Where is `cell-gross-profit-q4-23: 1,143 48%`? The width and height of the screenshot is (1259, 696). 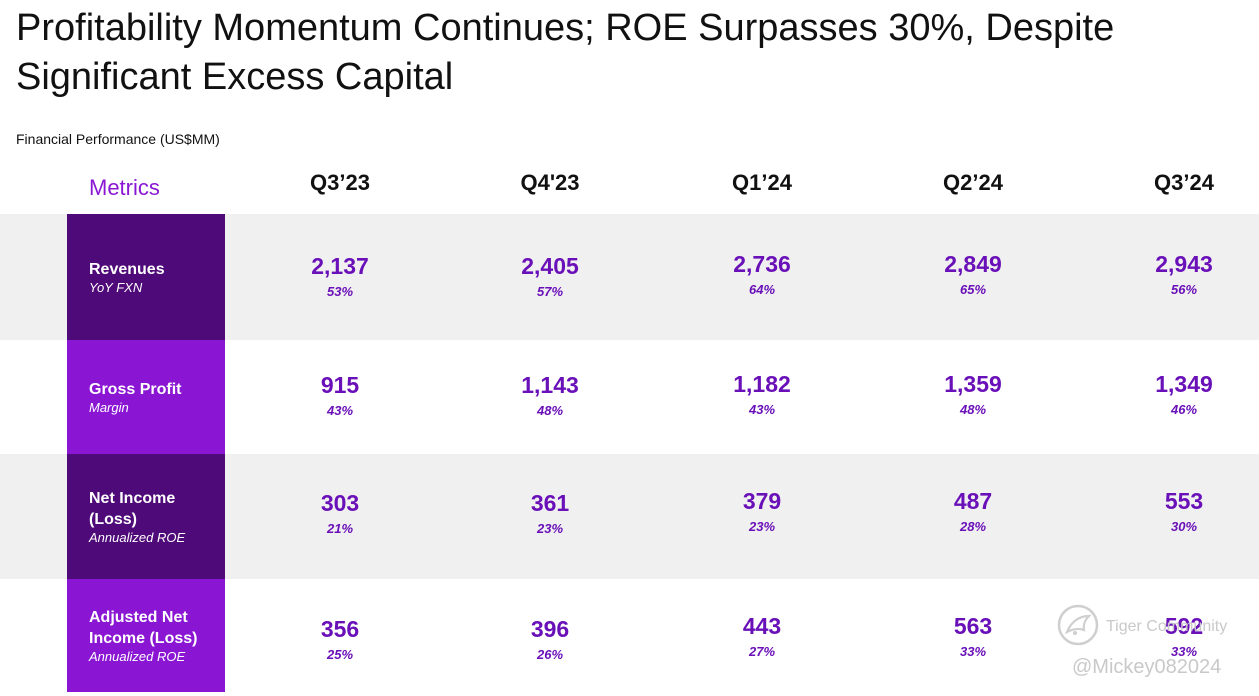
cell-gross-profit-q4-23: 1,143 48% is located at coordinates (550, 396).